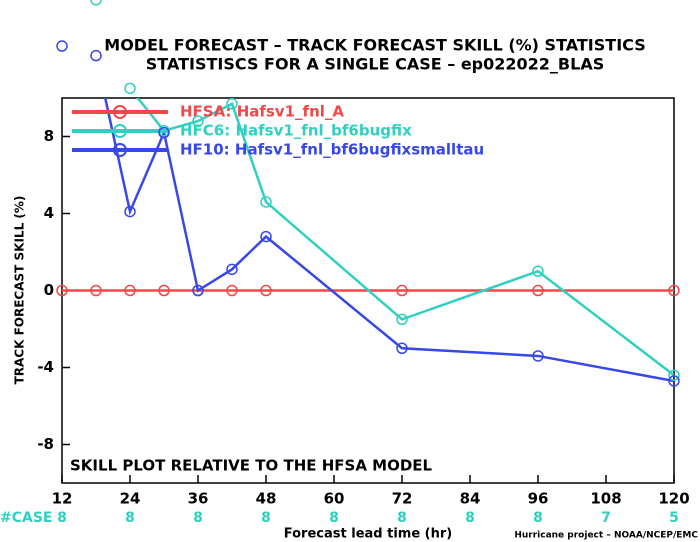 Image resolution: width=700 pixels, height=542 pixels. Describe the element at coordinates (266, 499) in the screenshot. I see `x-tick-label: 48` at that location.